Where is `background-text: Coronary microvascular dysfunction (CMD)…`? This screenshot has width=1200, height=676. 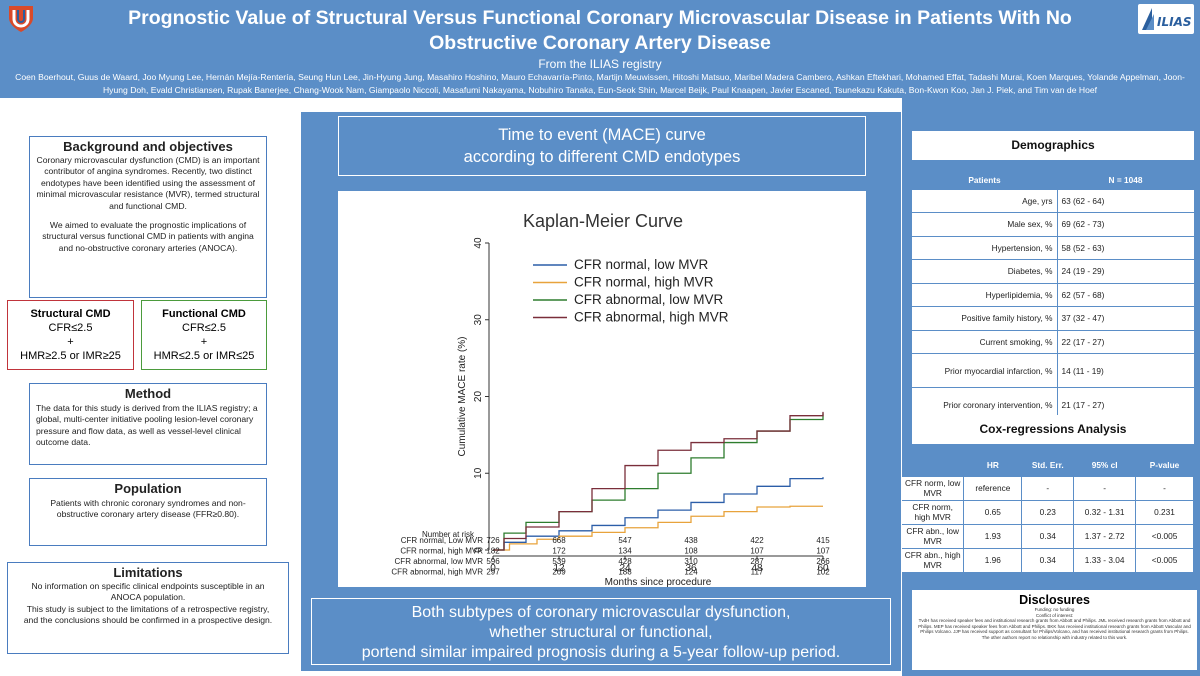
background-text: Coronary microvascular dysfunction (CMD)… is located at coordinates (148, 183).